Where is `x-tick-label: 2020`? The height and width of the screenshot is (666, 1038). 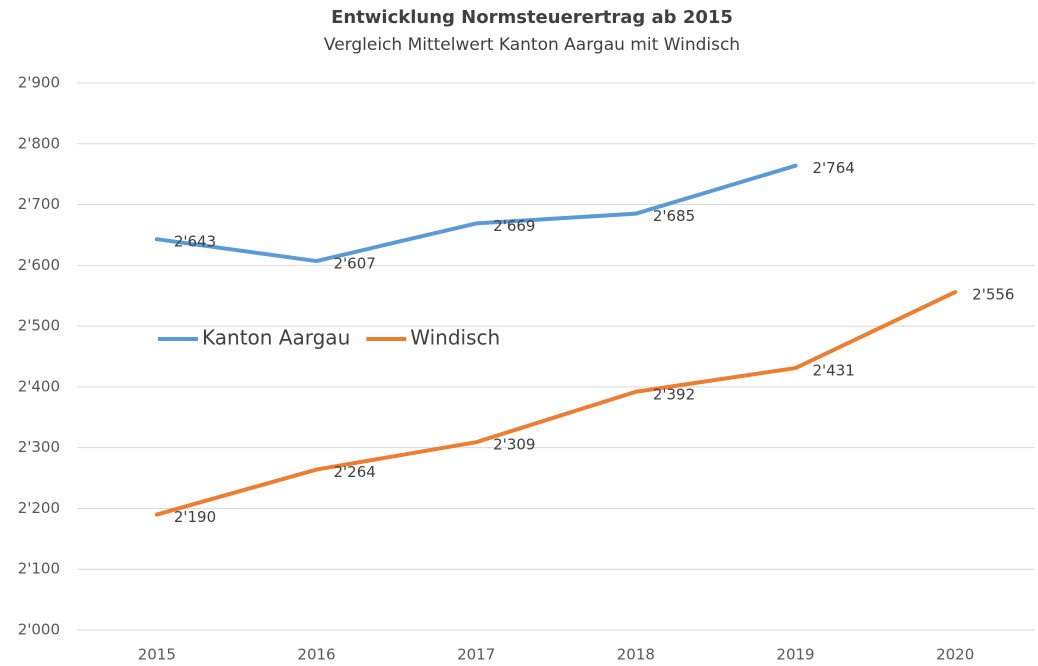 x-tick-label: 2020 is located at coordinates (955, 654).